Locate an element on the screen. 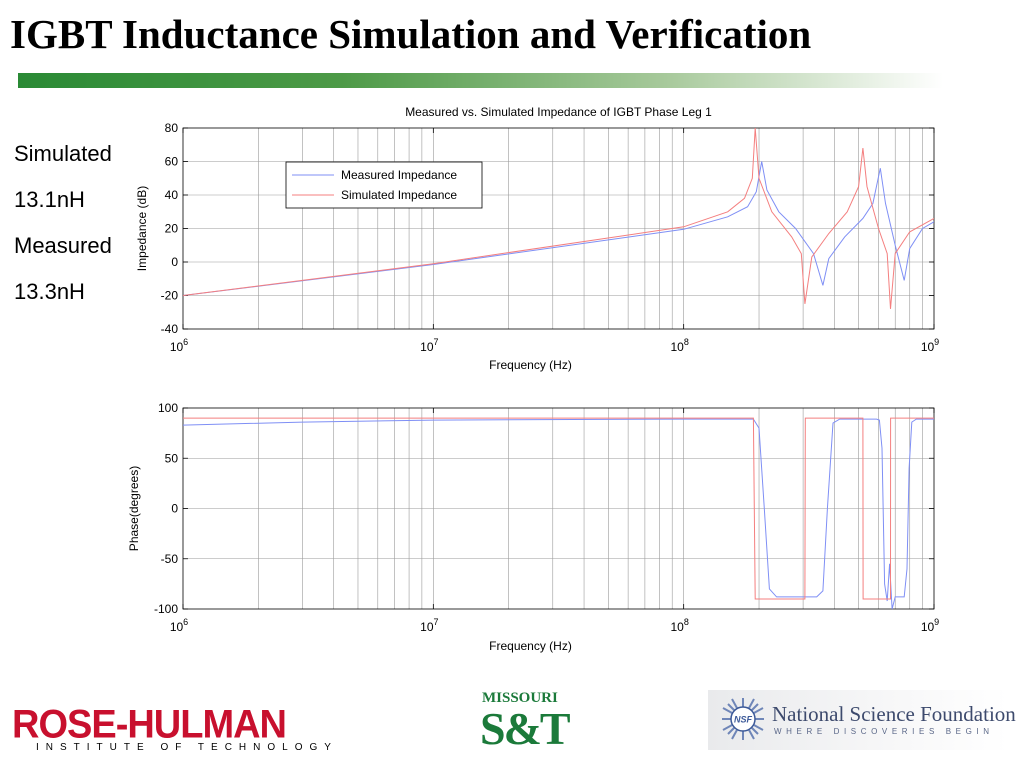 This screenshot has width=1024, height=768. missouri-st-logo: MISSOURI S&T is located at coordinates (525, 724).